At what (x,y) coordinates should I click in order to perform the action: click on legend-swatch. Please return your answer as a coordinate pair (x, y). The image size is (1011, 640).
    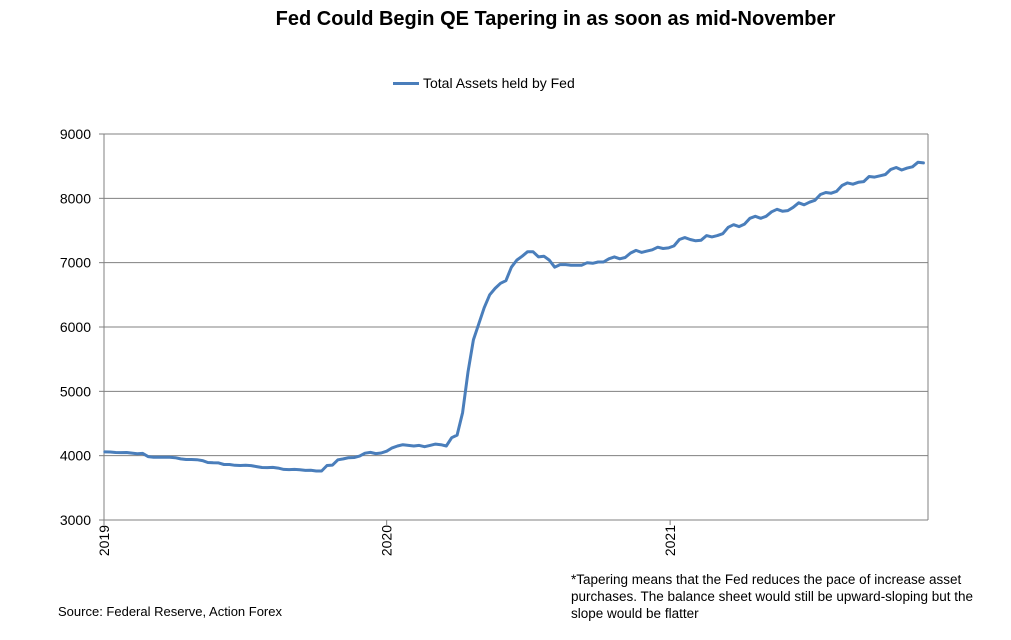
    Looking at the image, I should click on (406, 83).